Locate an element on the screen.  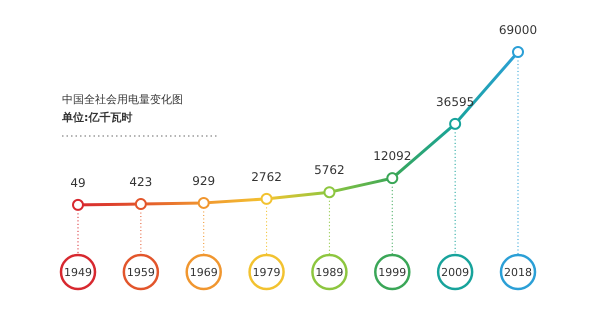
data-label: 423 is located at coordinates (140, 182).